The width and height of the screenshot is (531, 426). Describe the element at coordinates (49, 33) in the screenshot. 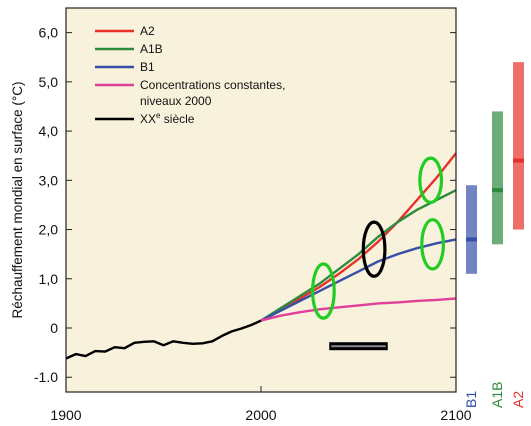

I see `y-tick-label: 6,0` at that location.